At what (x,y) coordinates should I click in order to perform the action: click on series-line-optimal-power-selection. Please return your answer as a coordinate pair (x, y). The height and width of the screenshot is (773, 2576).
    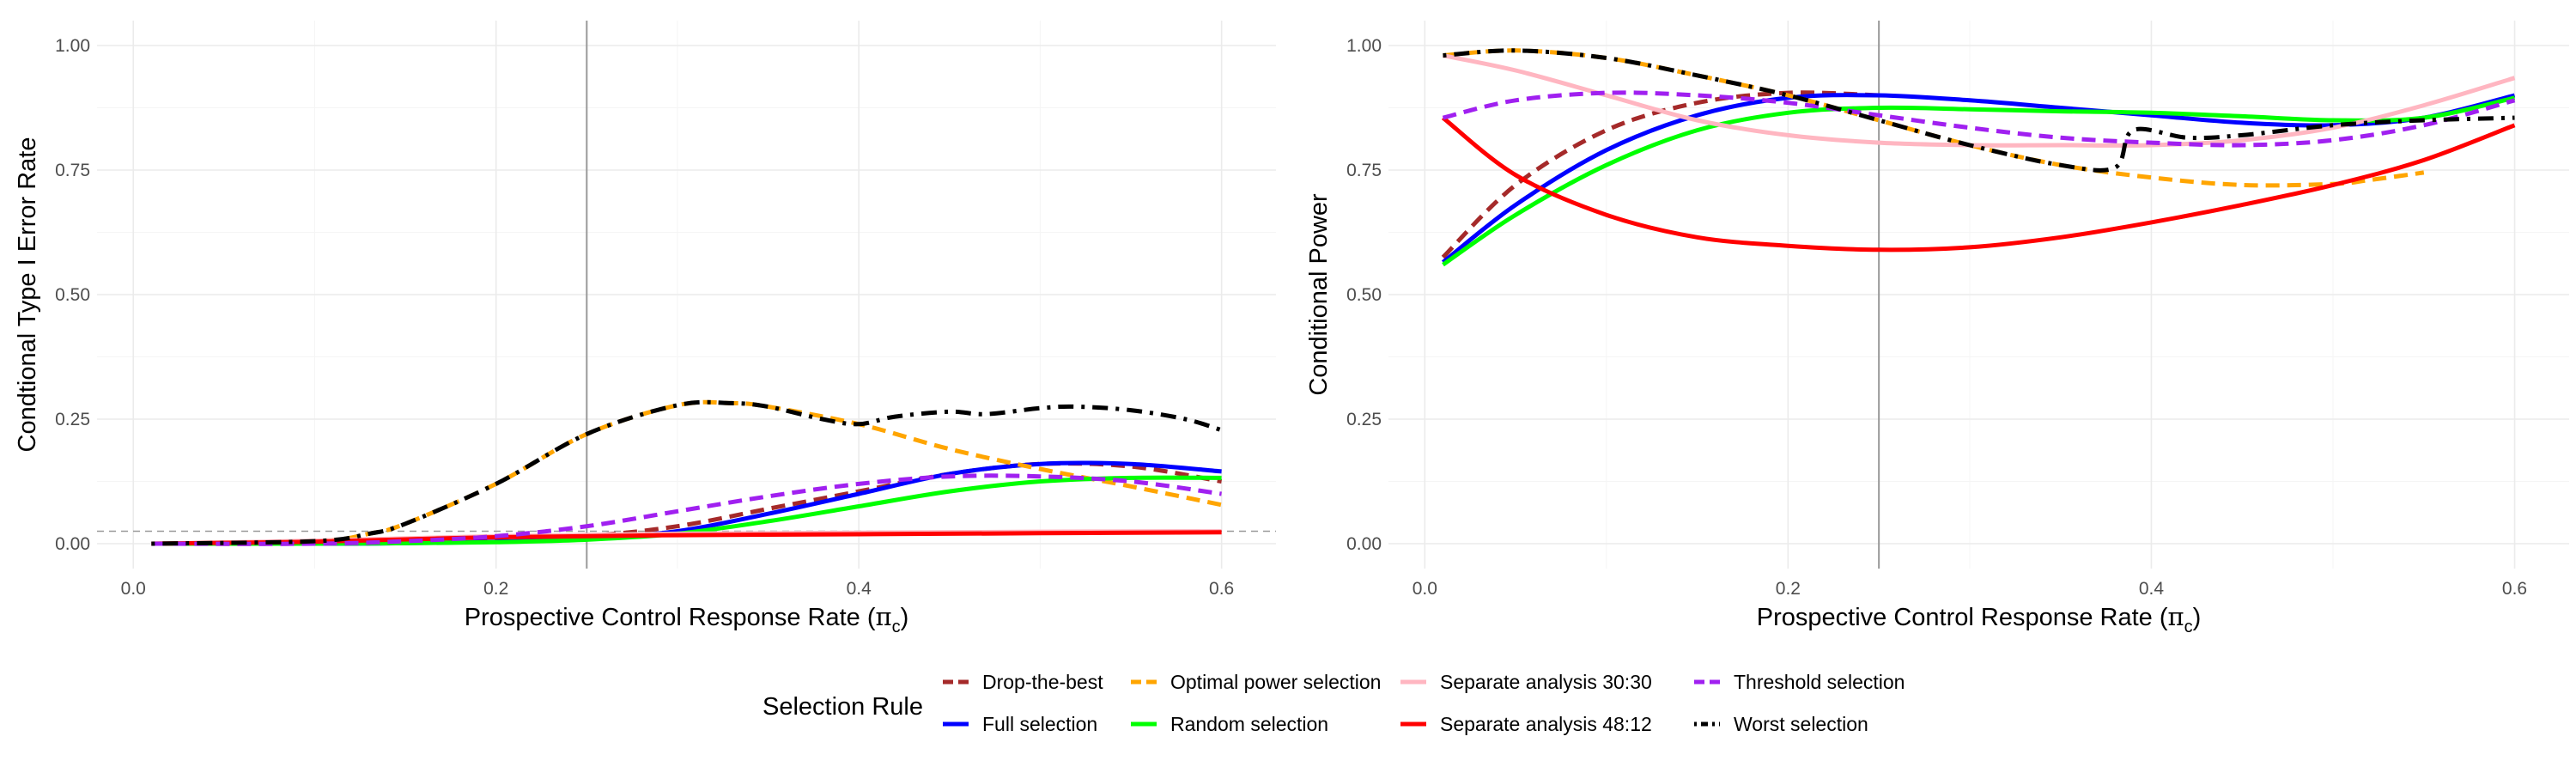
    Looking at the image, I should click on (687, 472).